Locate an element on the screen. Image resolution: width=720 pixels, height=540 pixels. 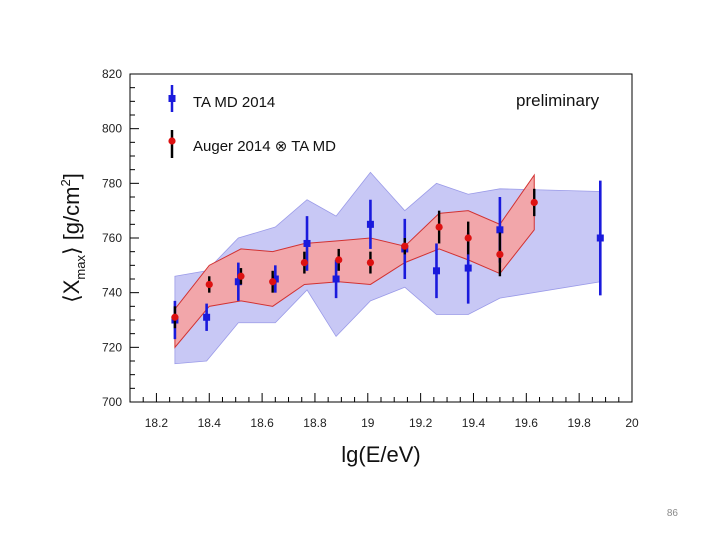
x-tick-label: 19.6 is located at coordinates (527, 423).